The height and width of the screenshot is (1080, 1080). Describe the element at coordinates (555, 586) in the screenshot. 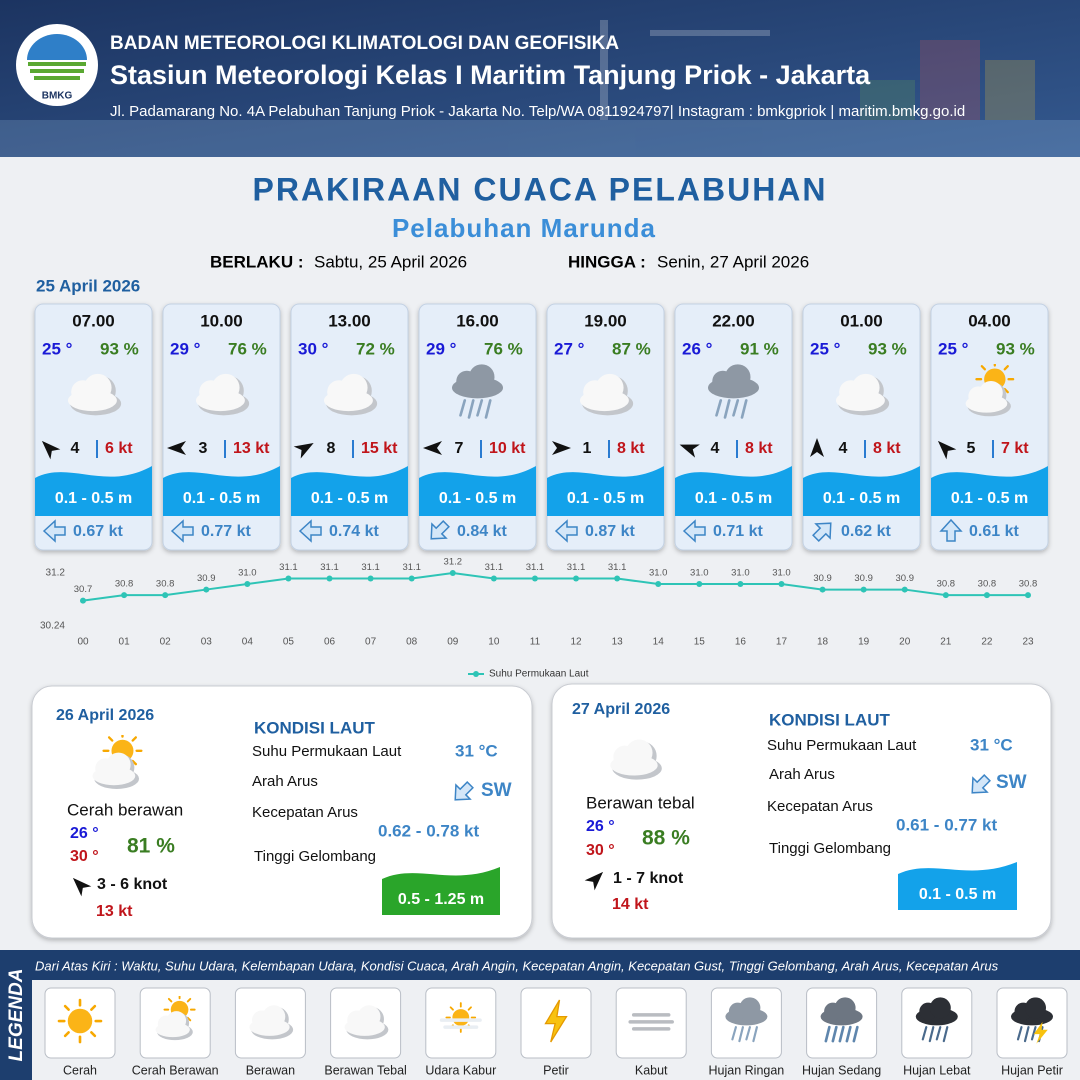

I see `sst-line` at that location.